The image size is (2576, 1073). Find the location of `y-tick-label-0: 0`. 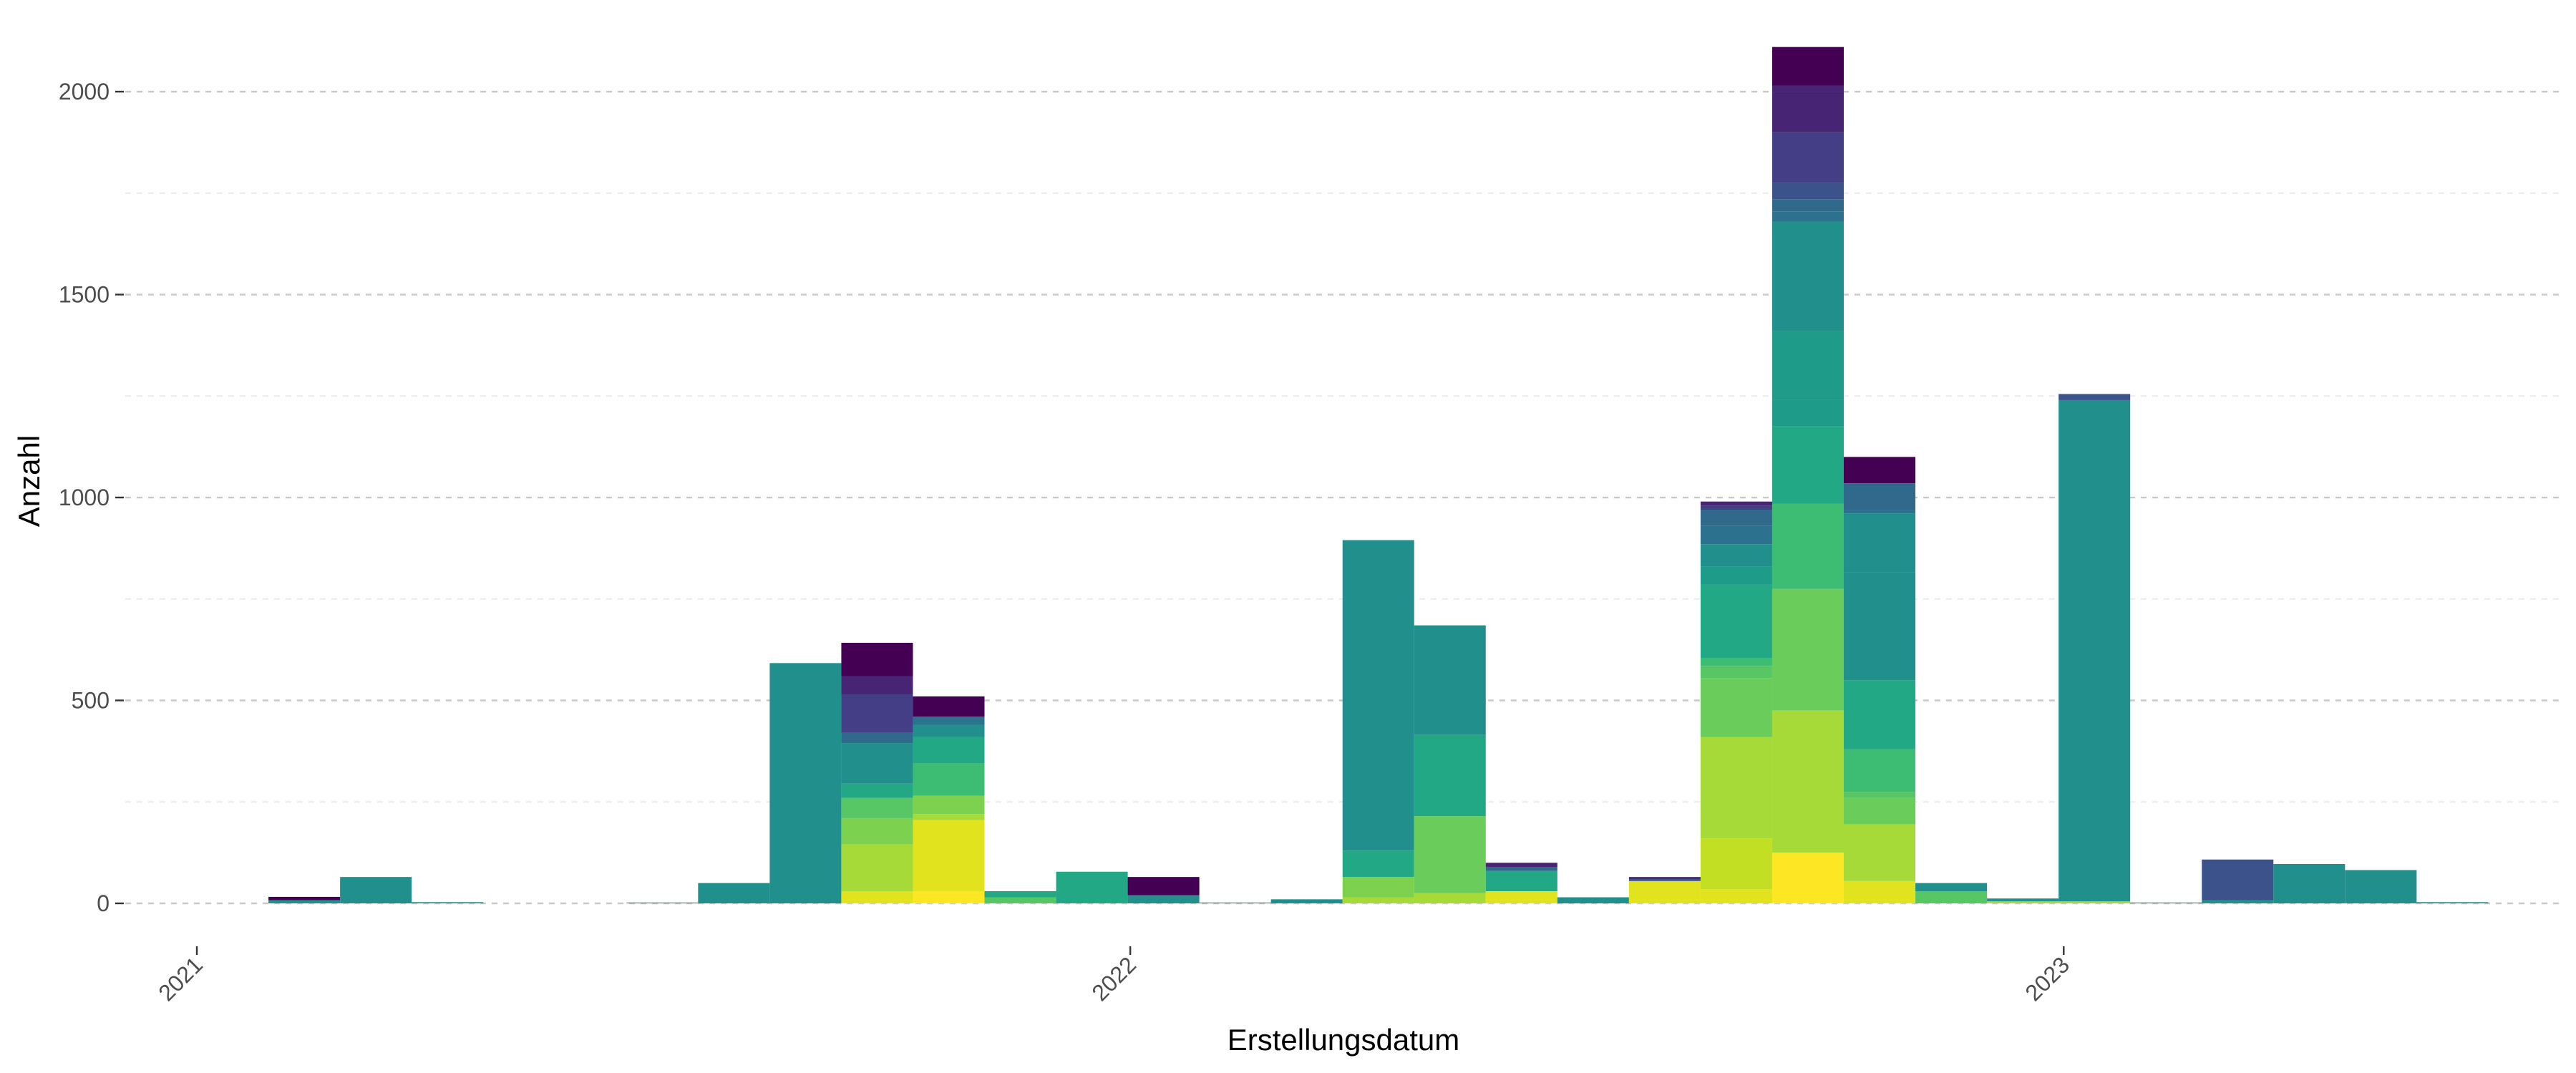

y-tick-label-0: 0 is located at coordinates (103, 903).